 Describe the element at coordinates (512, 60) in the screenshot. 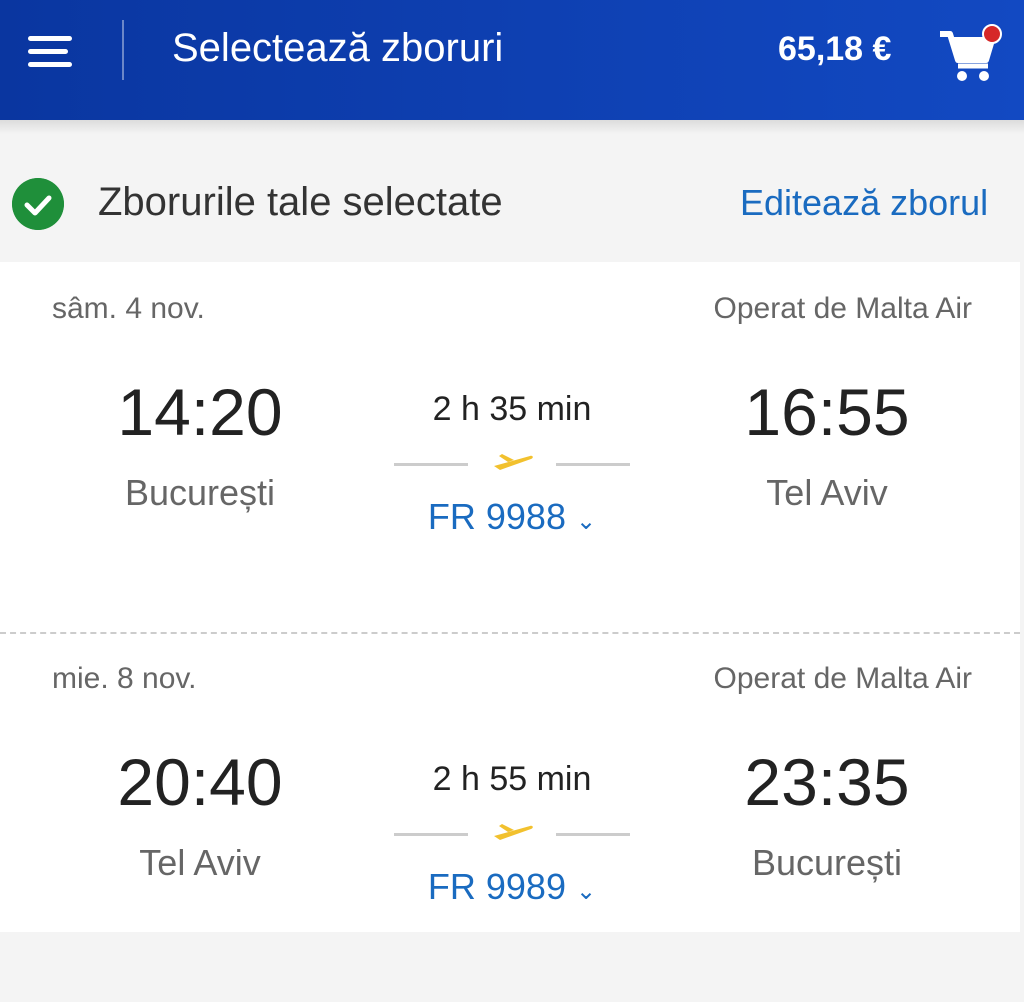

I see `app-header: Selectează zboruri 65,18 €` at that location.